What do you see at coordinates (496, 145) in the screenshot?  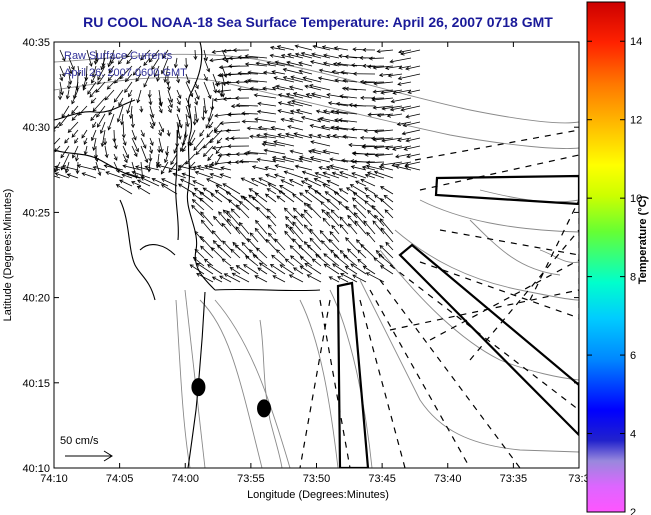 I see `radial-line` at bounding box center [496, 145].